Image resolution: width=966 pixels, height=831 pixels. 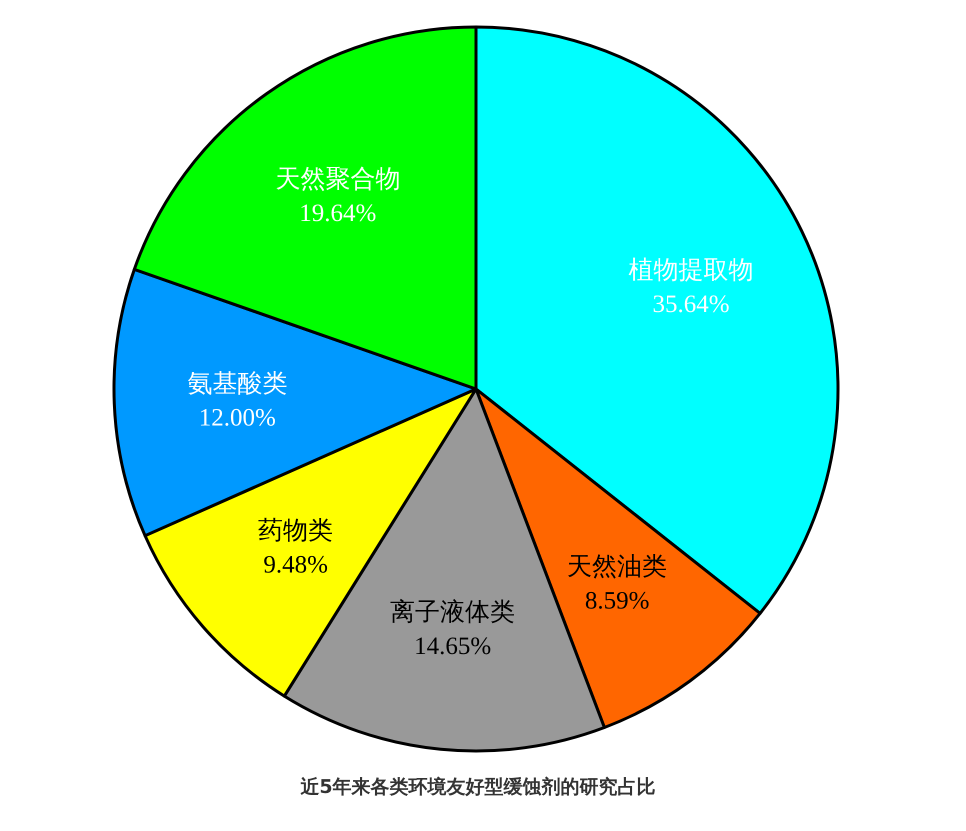 What do you see at coordinates (296, 531) in the screenshot?
I see `slice-label: 药物类` at bounding box center [296, 531].